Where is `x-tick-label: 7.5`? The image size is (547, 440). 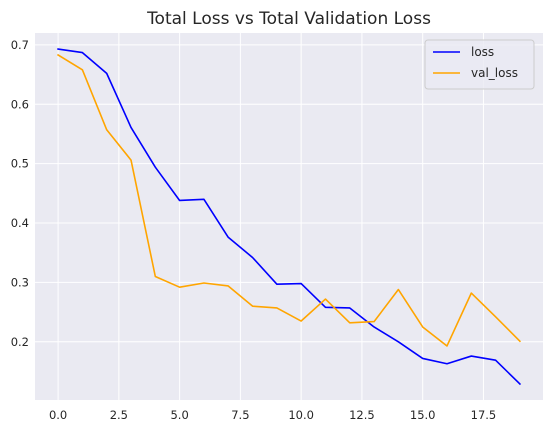 x-tick-label: 7.5 is located at coordinates (240, 415).